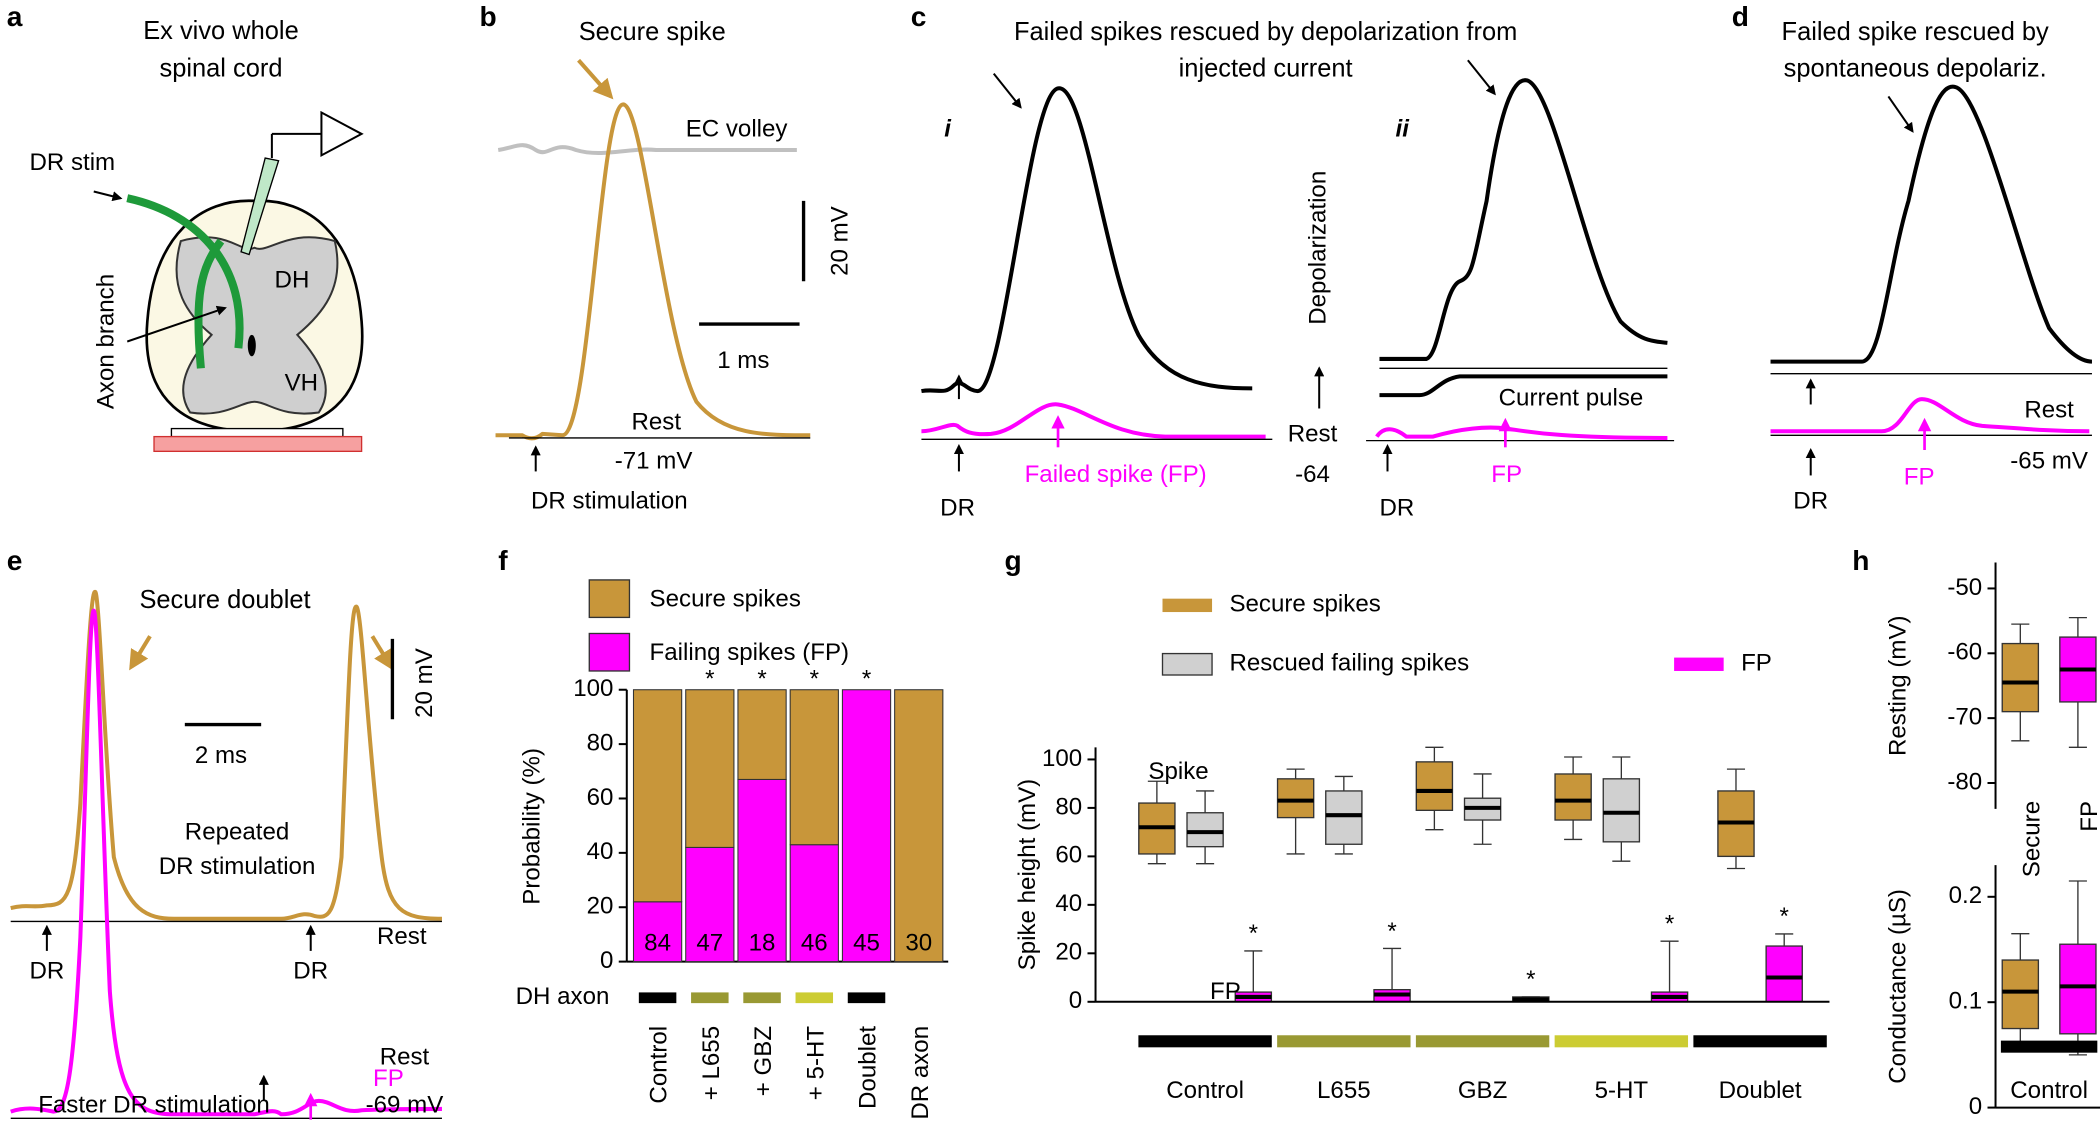 The image size is (2100, 1125). I want to click on panel-letter: d, so click(1740, 16).